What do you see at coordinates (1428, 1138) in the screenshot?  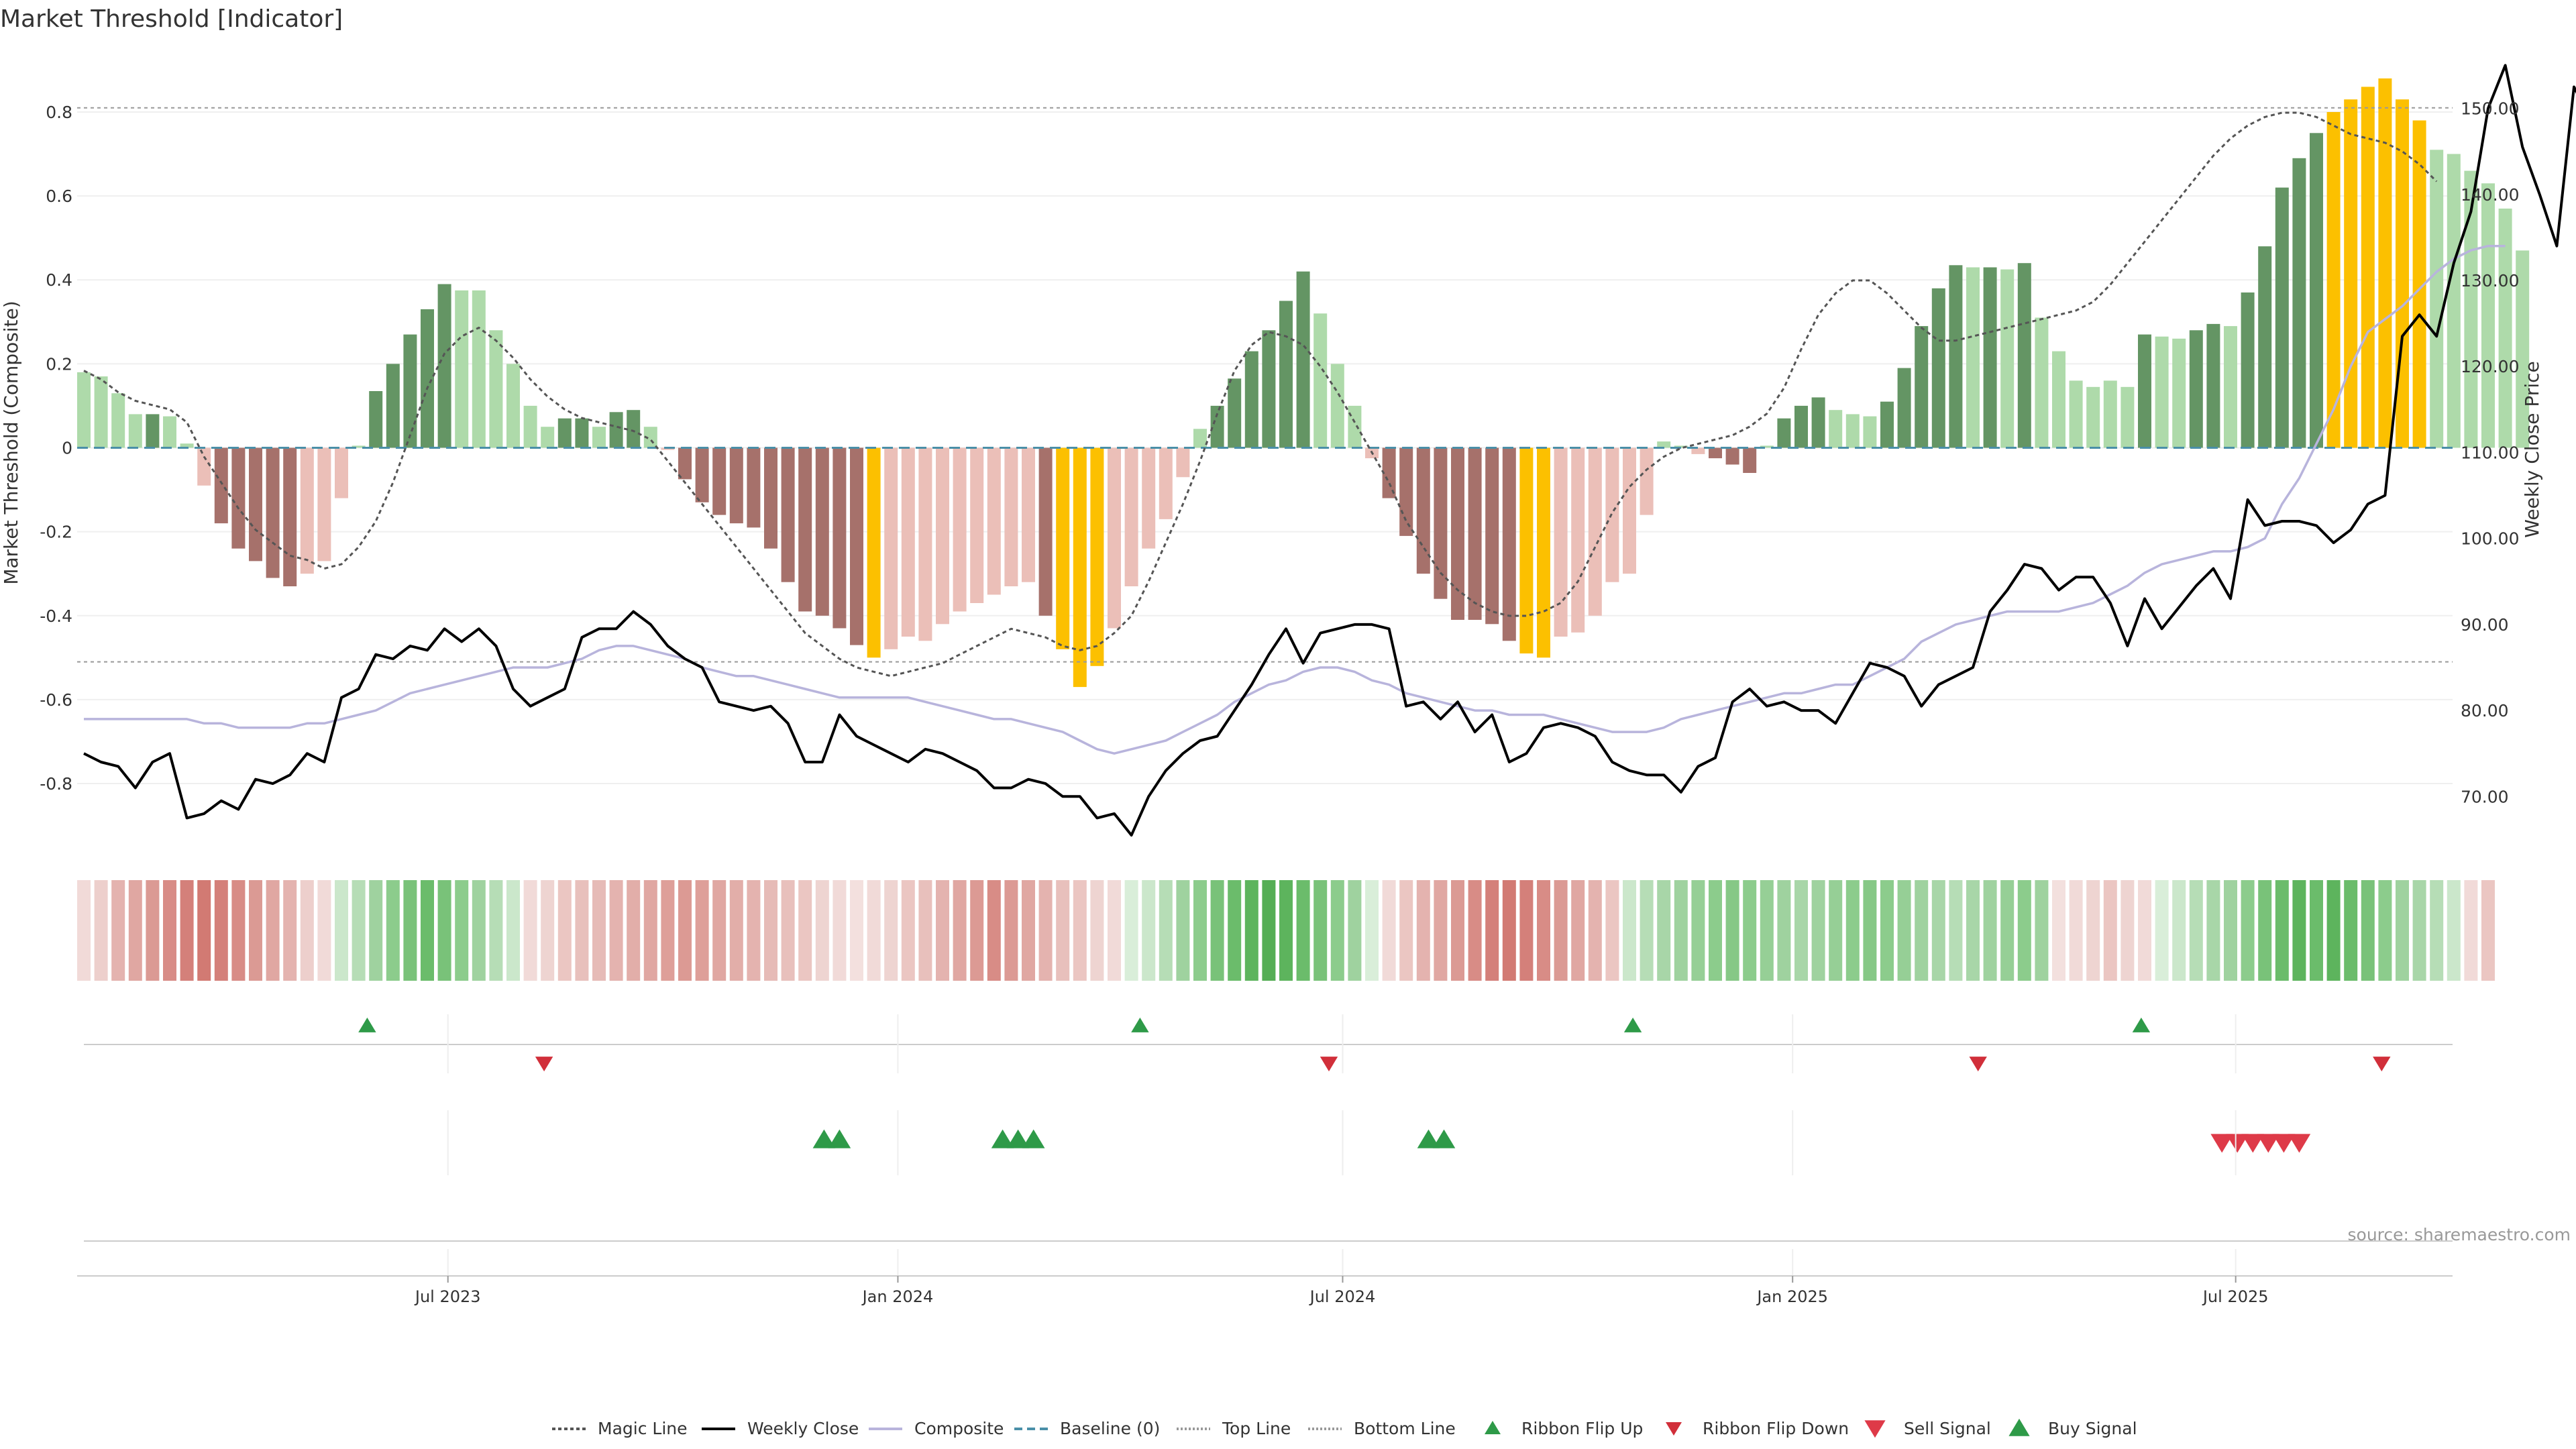 I see `buy-signal-marker` at bounding box center [1428, 1138].